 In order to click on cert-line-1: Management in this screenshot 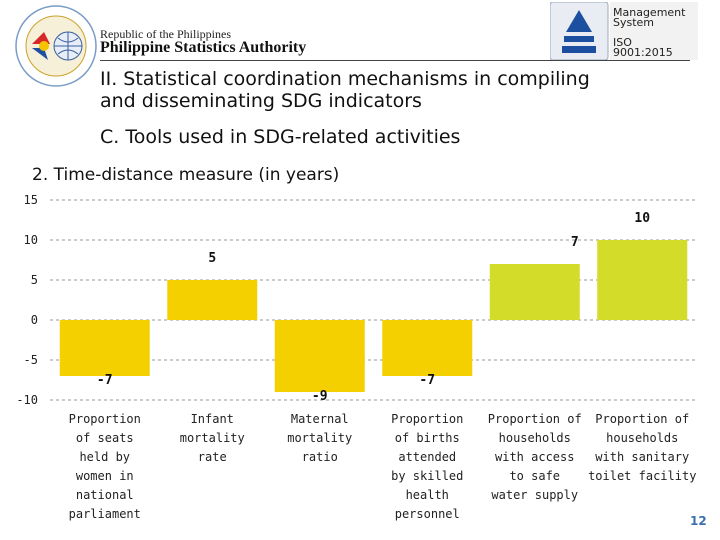, I will do `click(649, 12)`.